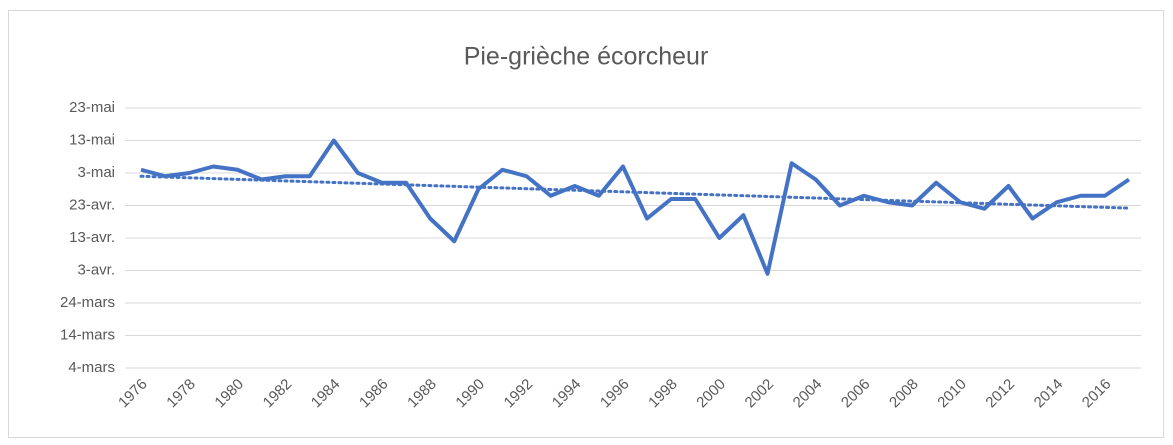 This screenshot has width=1173, height=445. Describe the element at coordinates (96, 172) in the screenshot. I see `y-tick-label: 3-mai` at that location.